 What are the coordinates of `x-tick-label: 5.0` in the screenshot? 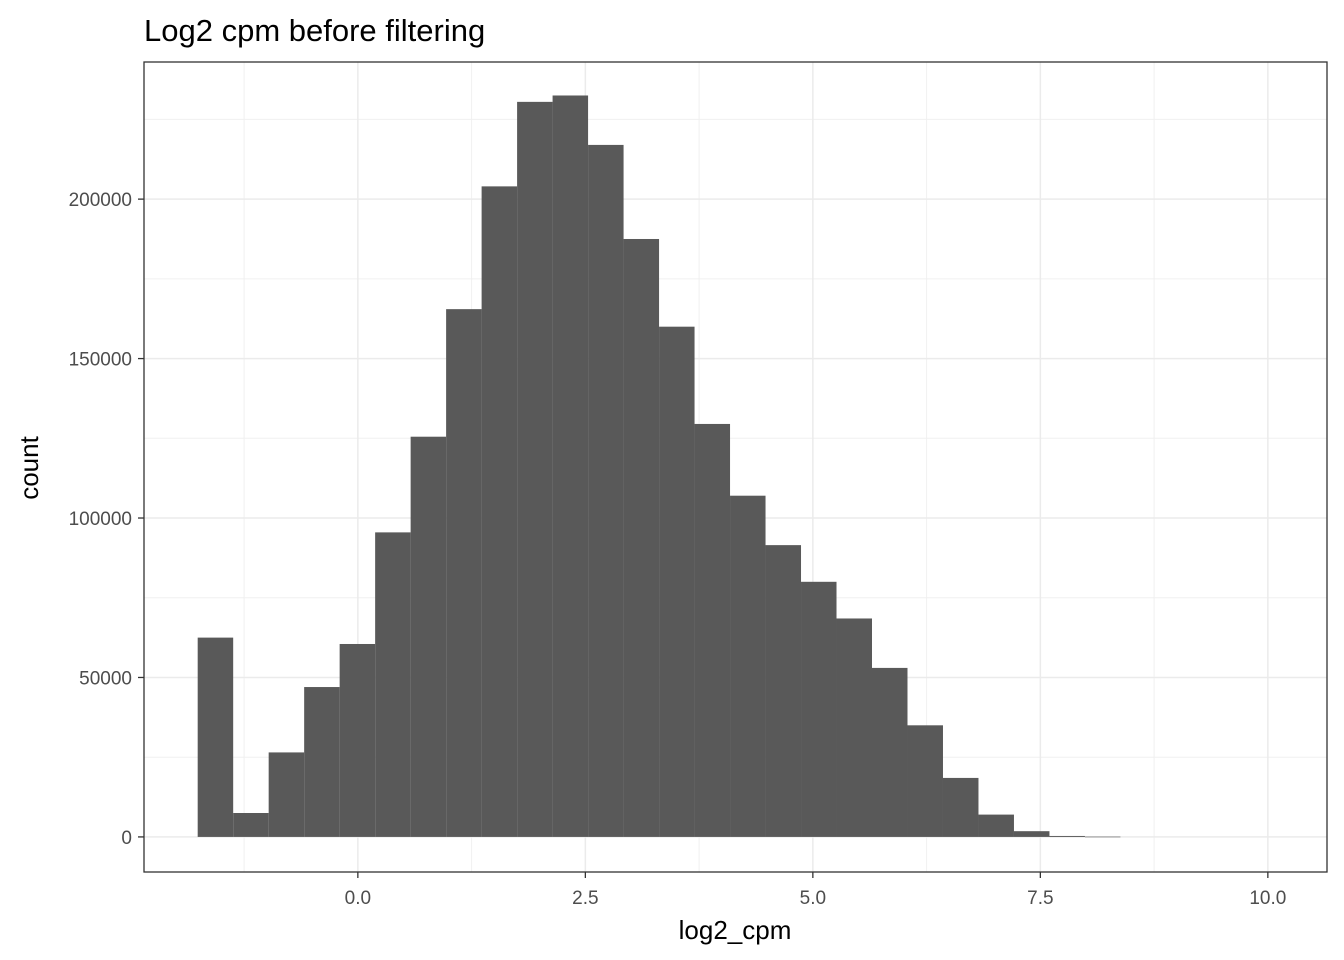 It's located at (813, 898).